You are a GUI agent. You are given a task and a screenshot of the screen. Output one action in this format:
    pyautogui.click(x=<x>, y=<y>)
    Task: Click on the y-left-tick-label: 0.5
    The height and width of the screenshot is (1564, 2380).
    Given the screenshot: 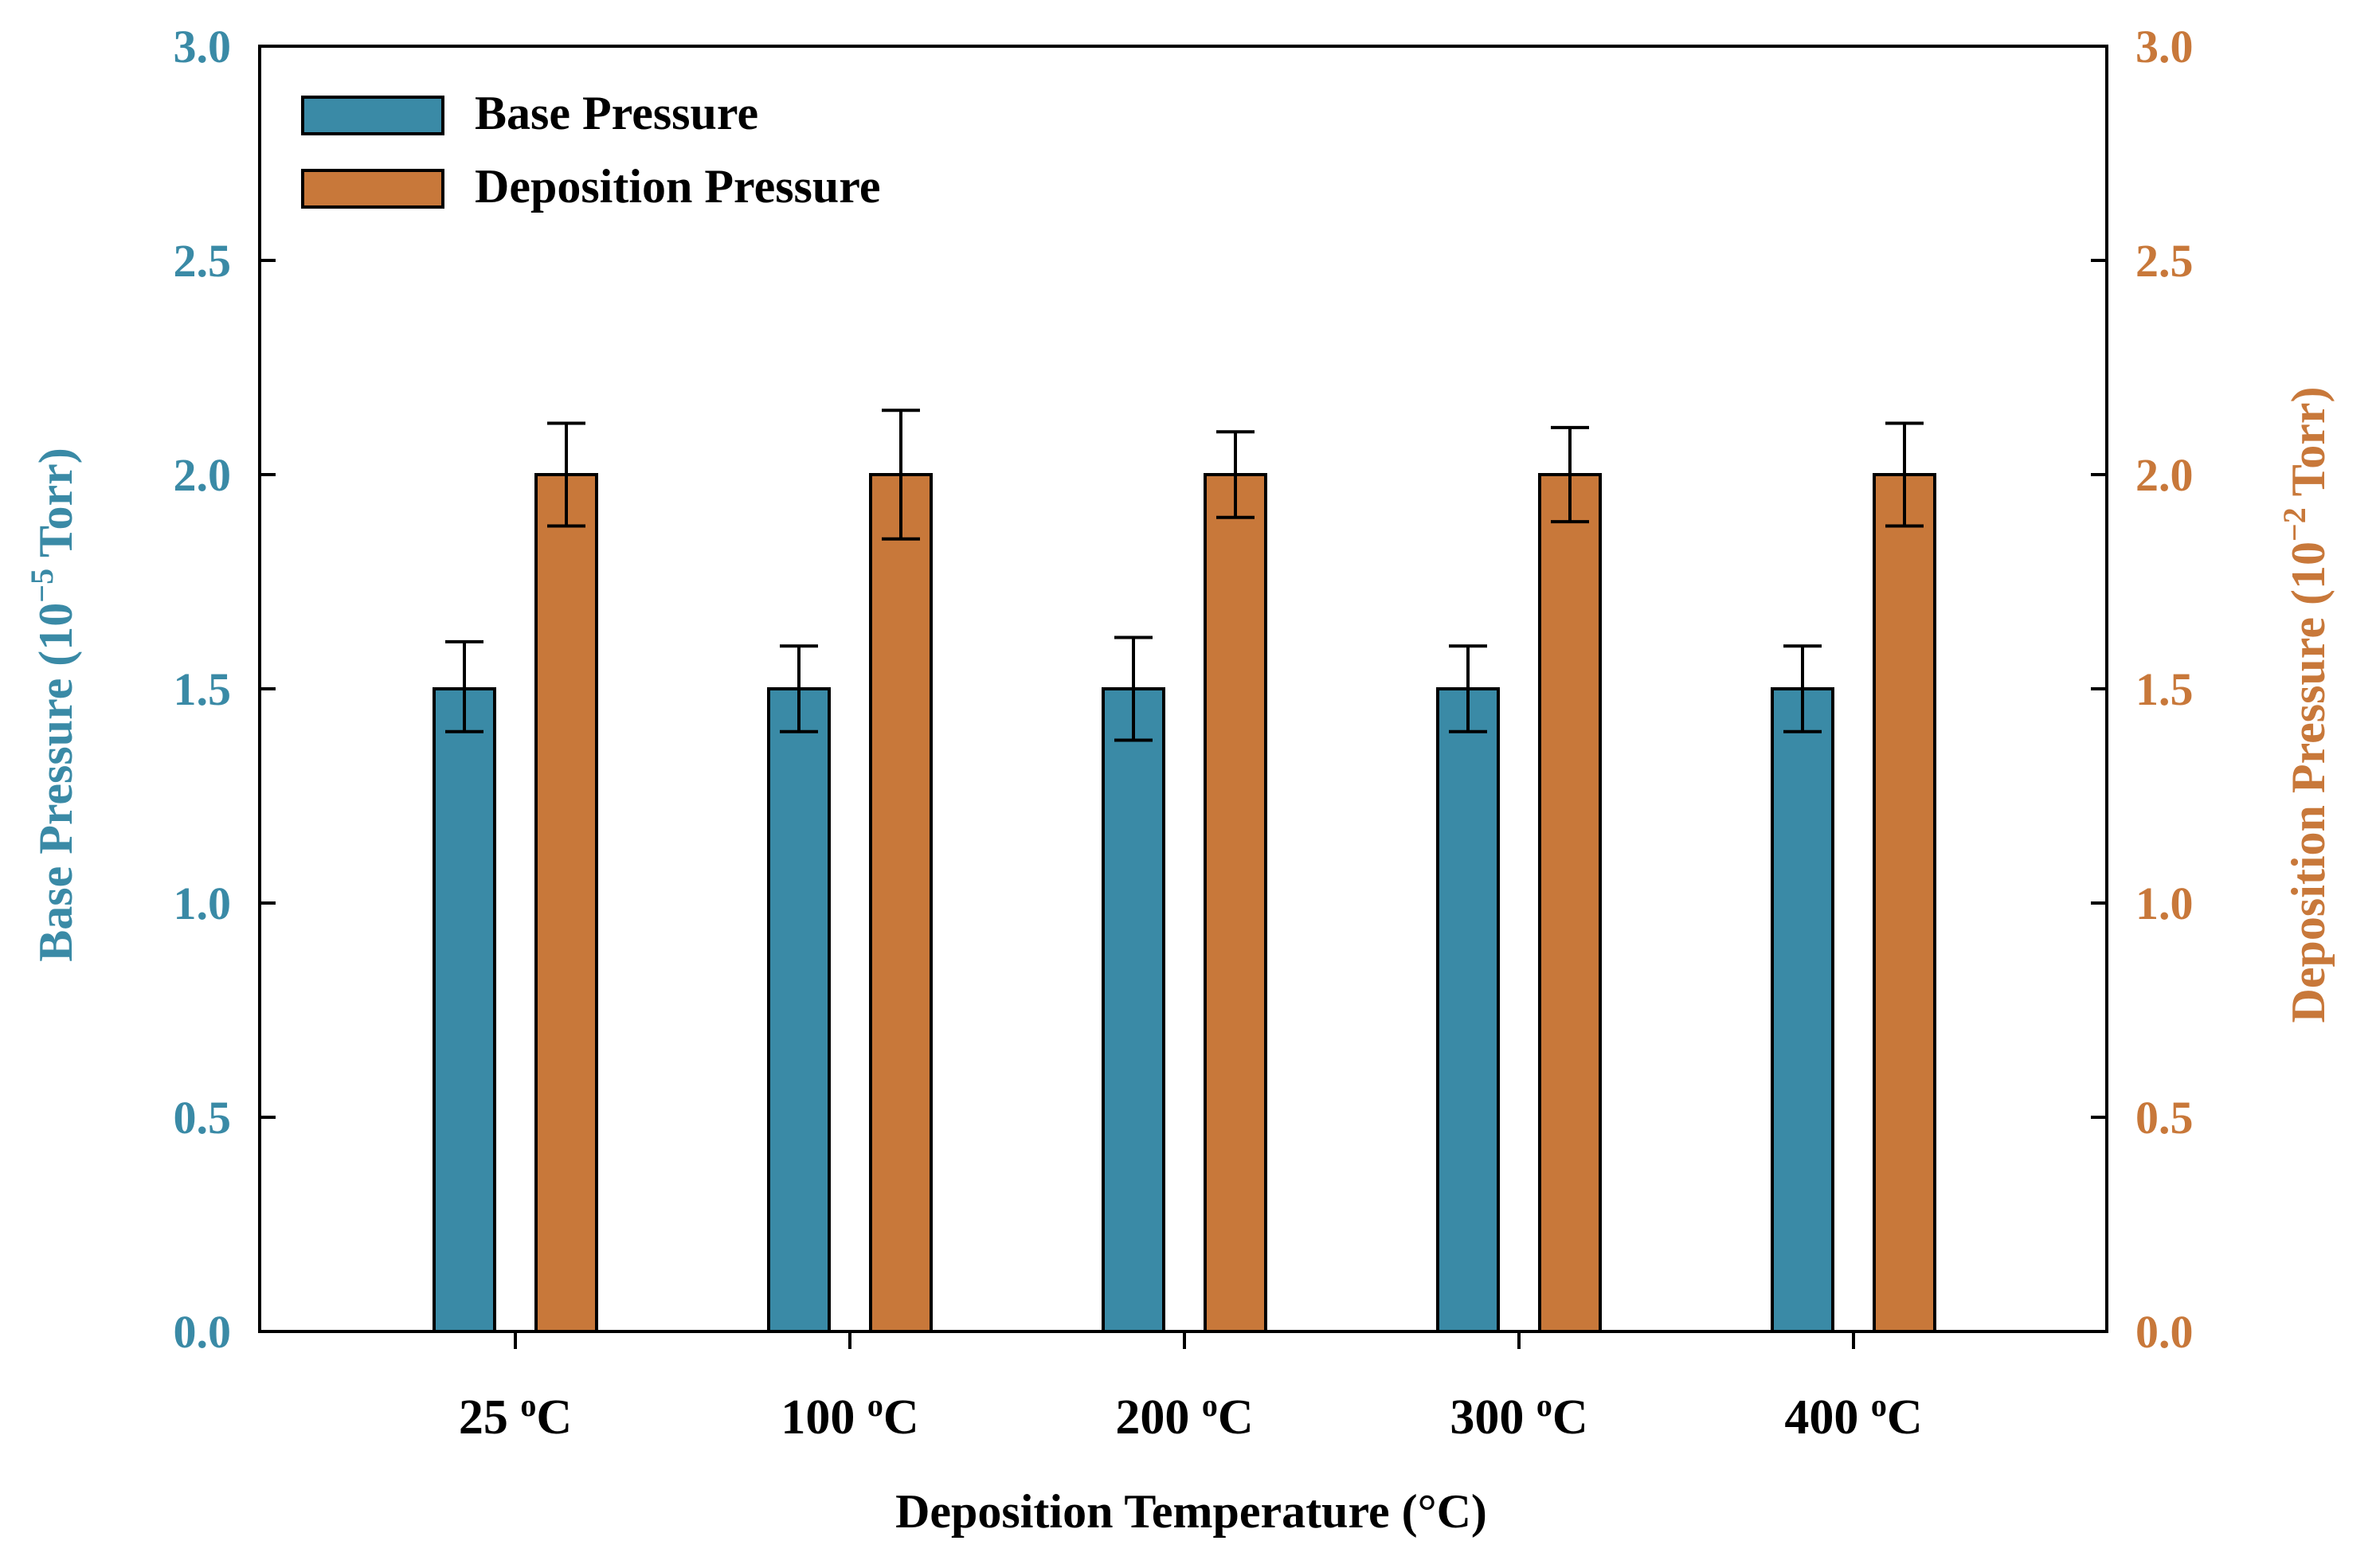 What is the action you would take?
    pyautogui.click(x=203, y=1118)
    